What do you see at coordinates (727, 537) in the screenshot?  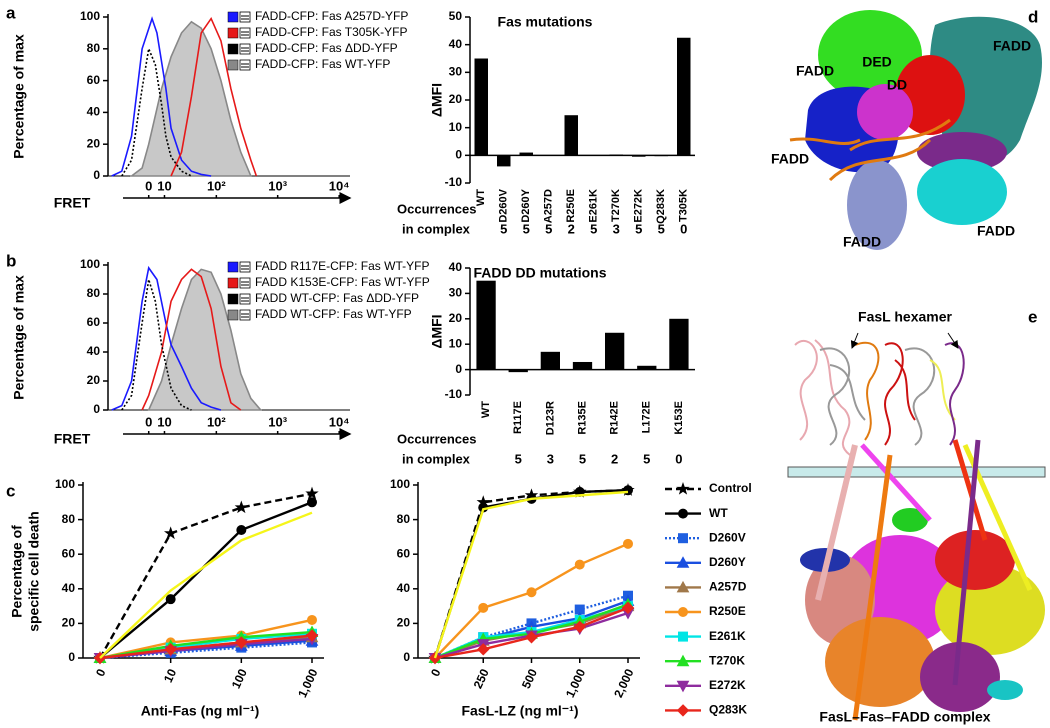 I see `legend-label: D260V` at bounding box center [727, 537].